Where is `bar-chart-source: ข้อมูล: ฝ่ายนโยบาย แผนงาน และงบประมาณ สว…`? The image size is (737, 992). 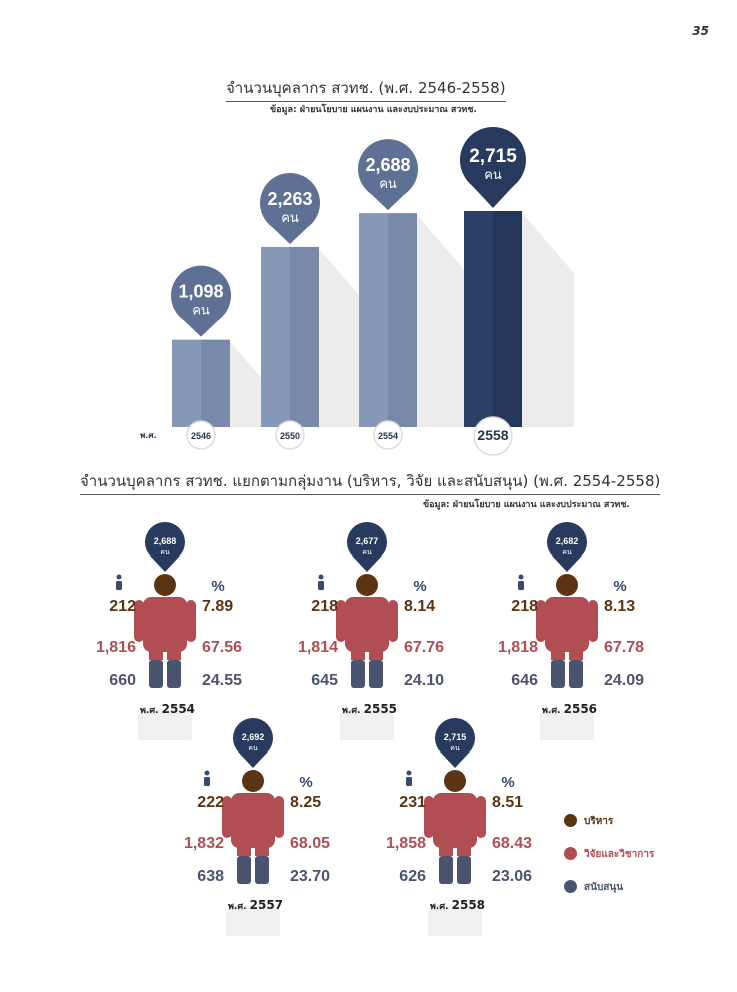 bar-chart-source: ข้อมูล: ฝ่ายนโยบาย แผนงาน และงบประมาณ สว… is located at coordinates (373, 110).